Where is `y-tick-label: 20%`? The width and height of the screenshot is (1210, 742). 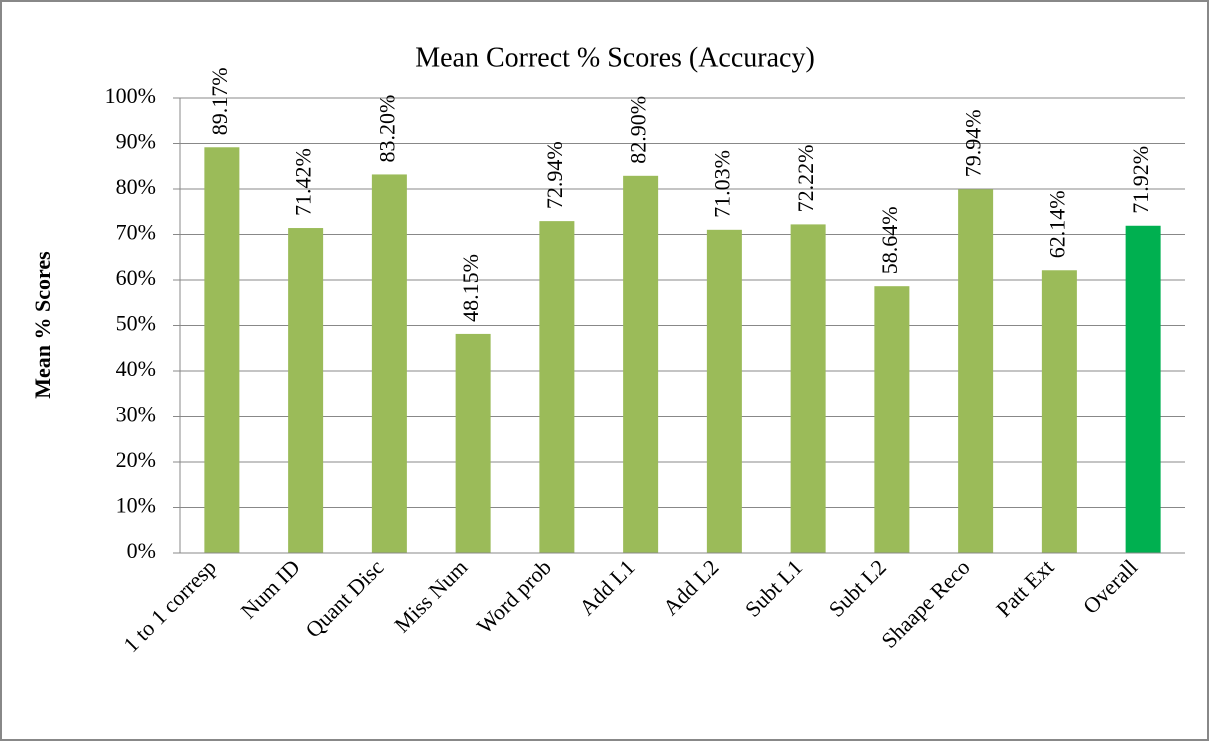
y-tick-label: 20% is located at coordinates (136, 459).